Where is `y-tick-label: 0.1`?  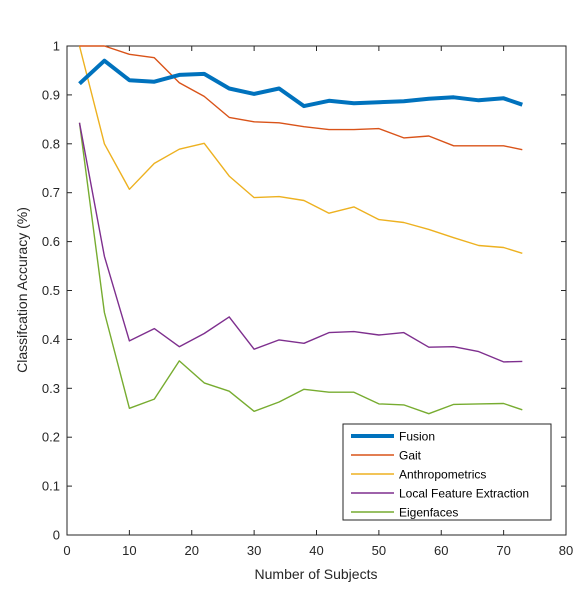 y-tick-label: 0.1 is located at coordinates (51, 486).